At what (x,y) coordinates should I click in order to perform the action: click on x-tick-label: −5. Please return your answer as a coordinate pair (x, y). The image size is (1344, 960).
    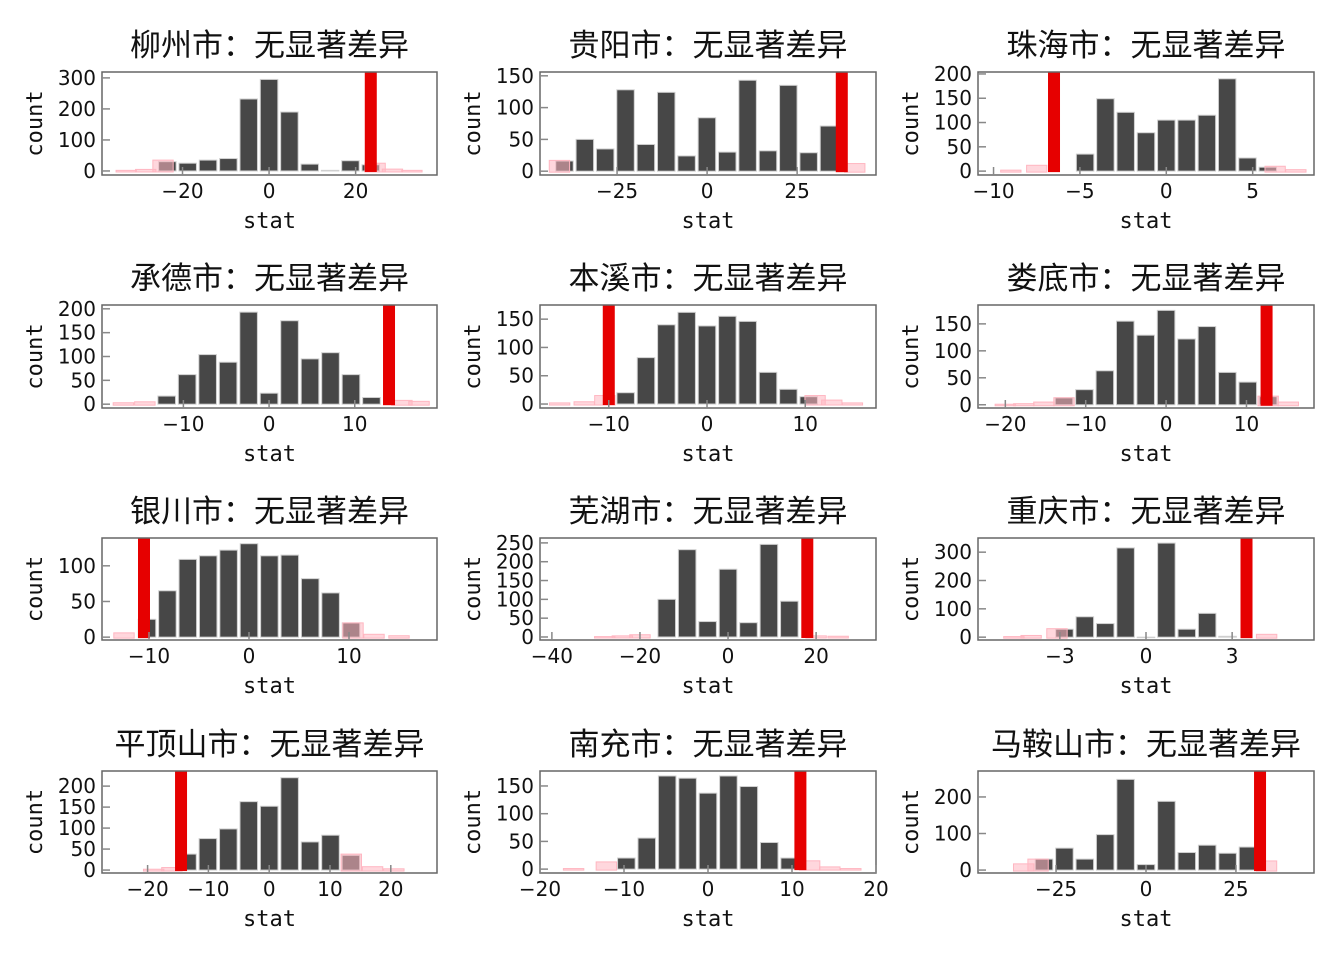
    Looking at the image, I should click on (1079, 191).